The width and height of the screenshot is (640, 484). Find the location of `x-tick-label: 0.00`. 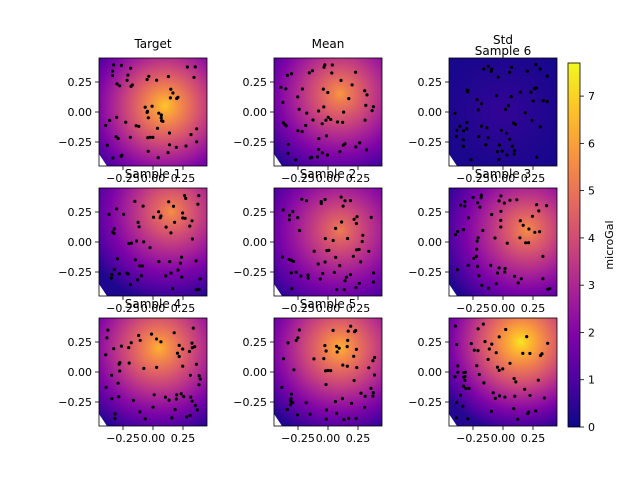

x-tick-label: 0.00 is located at coordinates (328, 438).